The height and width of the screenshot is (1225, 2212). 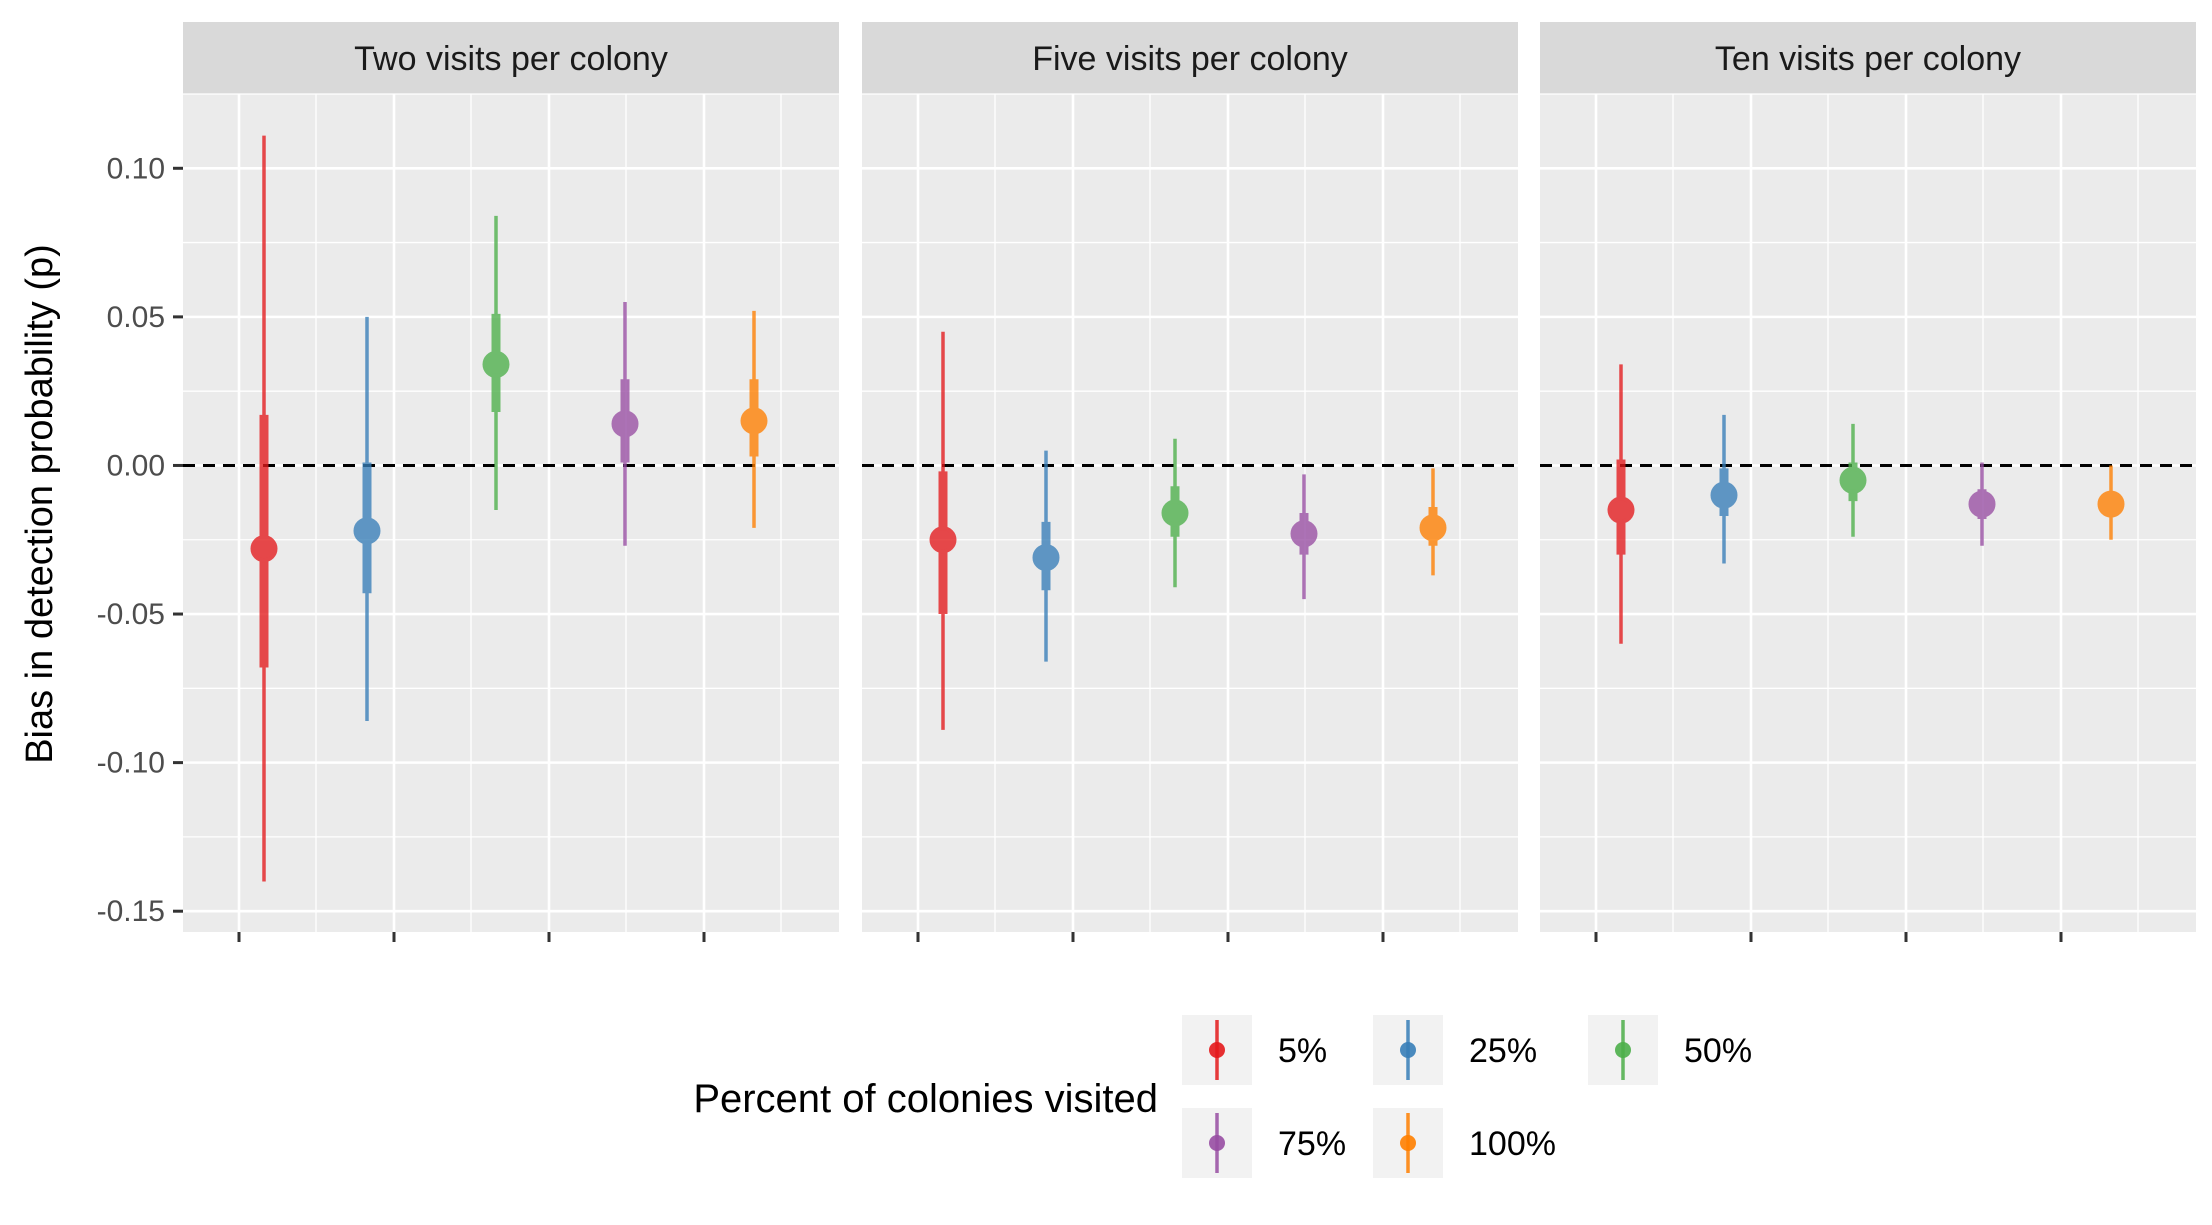 What do you see at coordinates (136, 317) in the screenshot?
I see `y-tick-label: 0.05` at bounding box center [136, 317].